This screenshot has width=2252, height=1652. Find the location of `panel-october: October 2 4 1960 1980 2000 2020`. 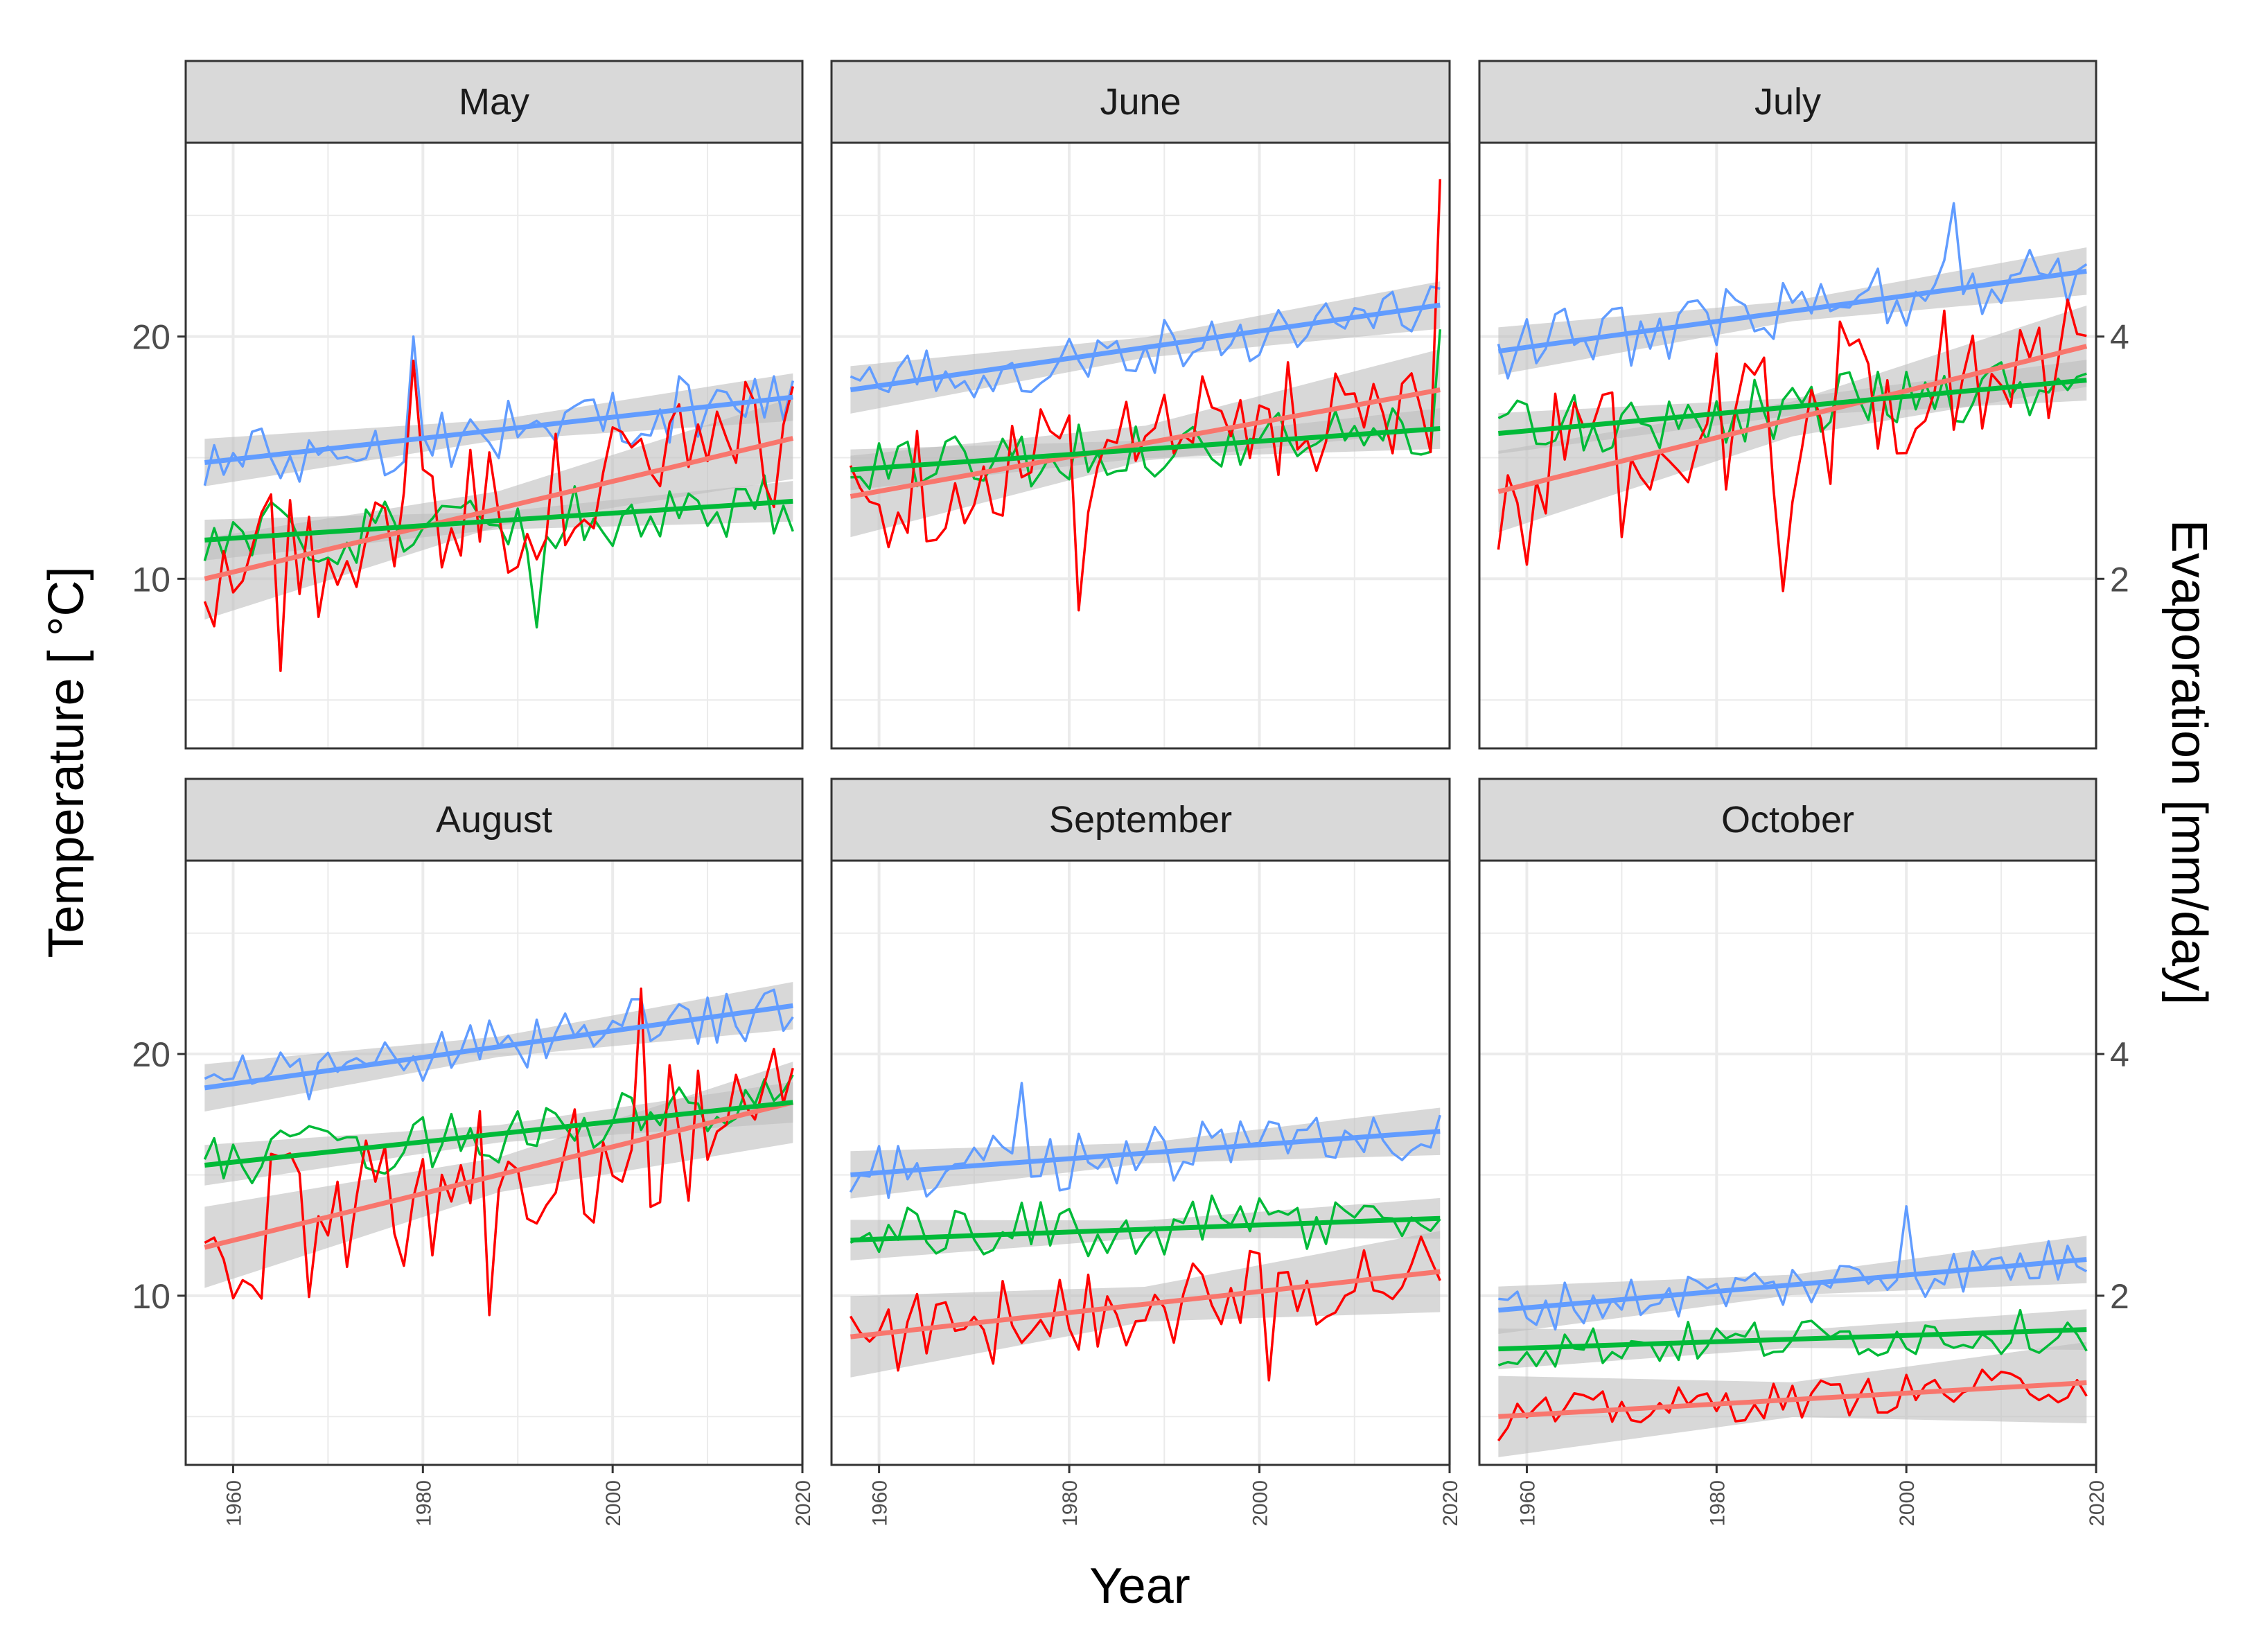

panel-october: October 2 4 1960 1980 2000 2020 is located at coordinates (1804, 1152).